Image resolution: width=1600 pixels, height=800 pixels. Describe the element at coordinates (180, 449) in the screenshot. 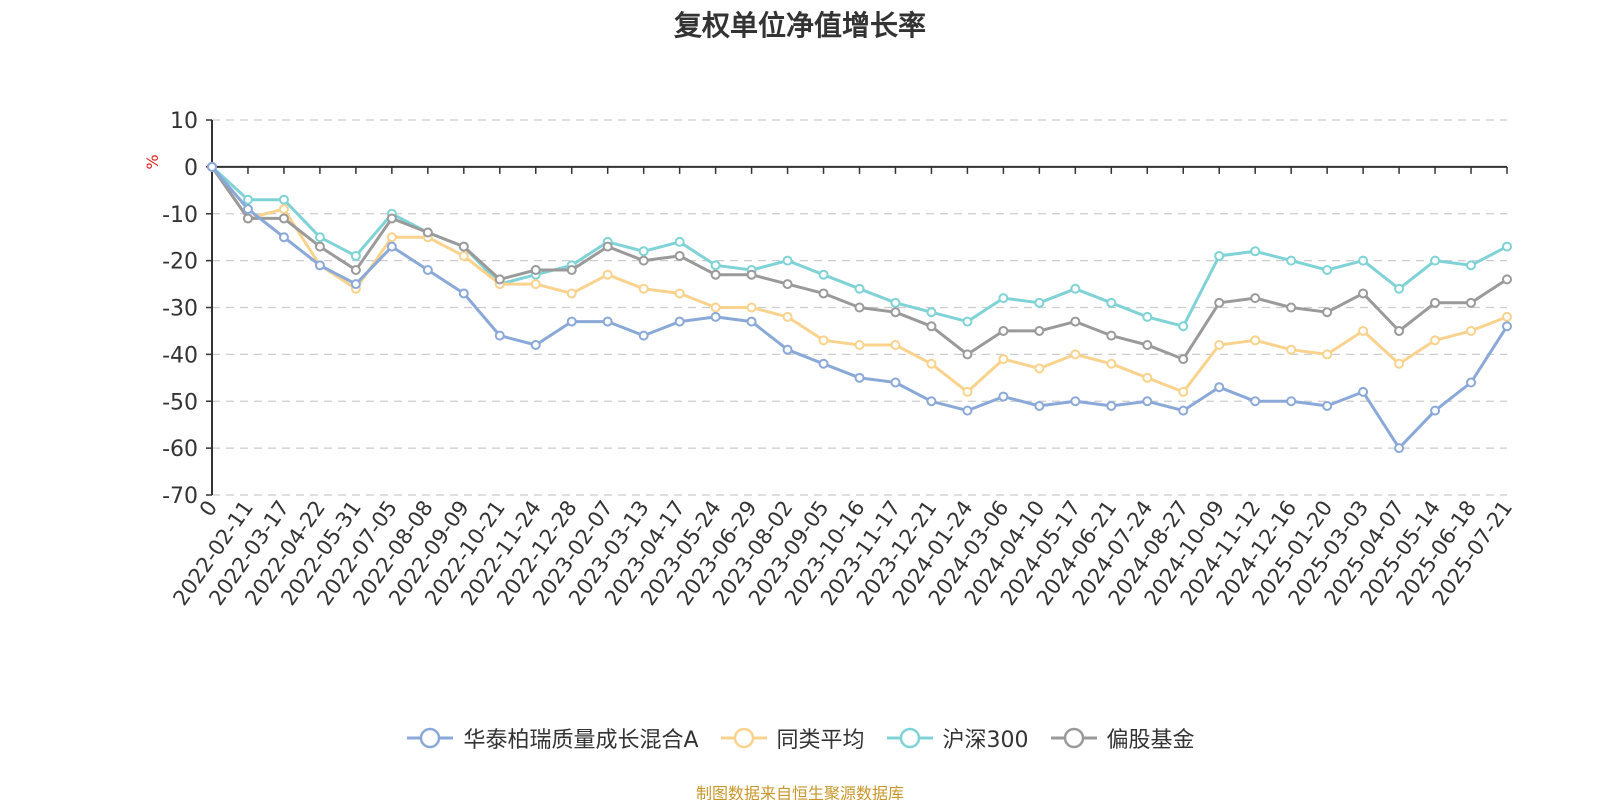

I see `y-tick-label: -60` at that location.